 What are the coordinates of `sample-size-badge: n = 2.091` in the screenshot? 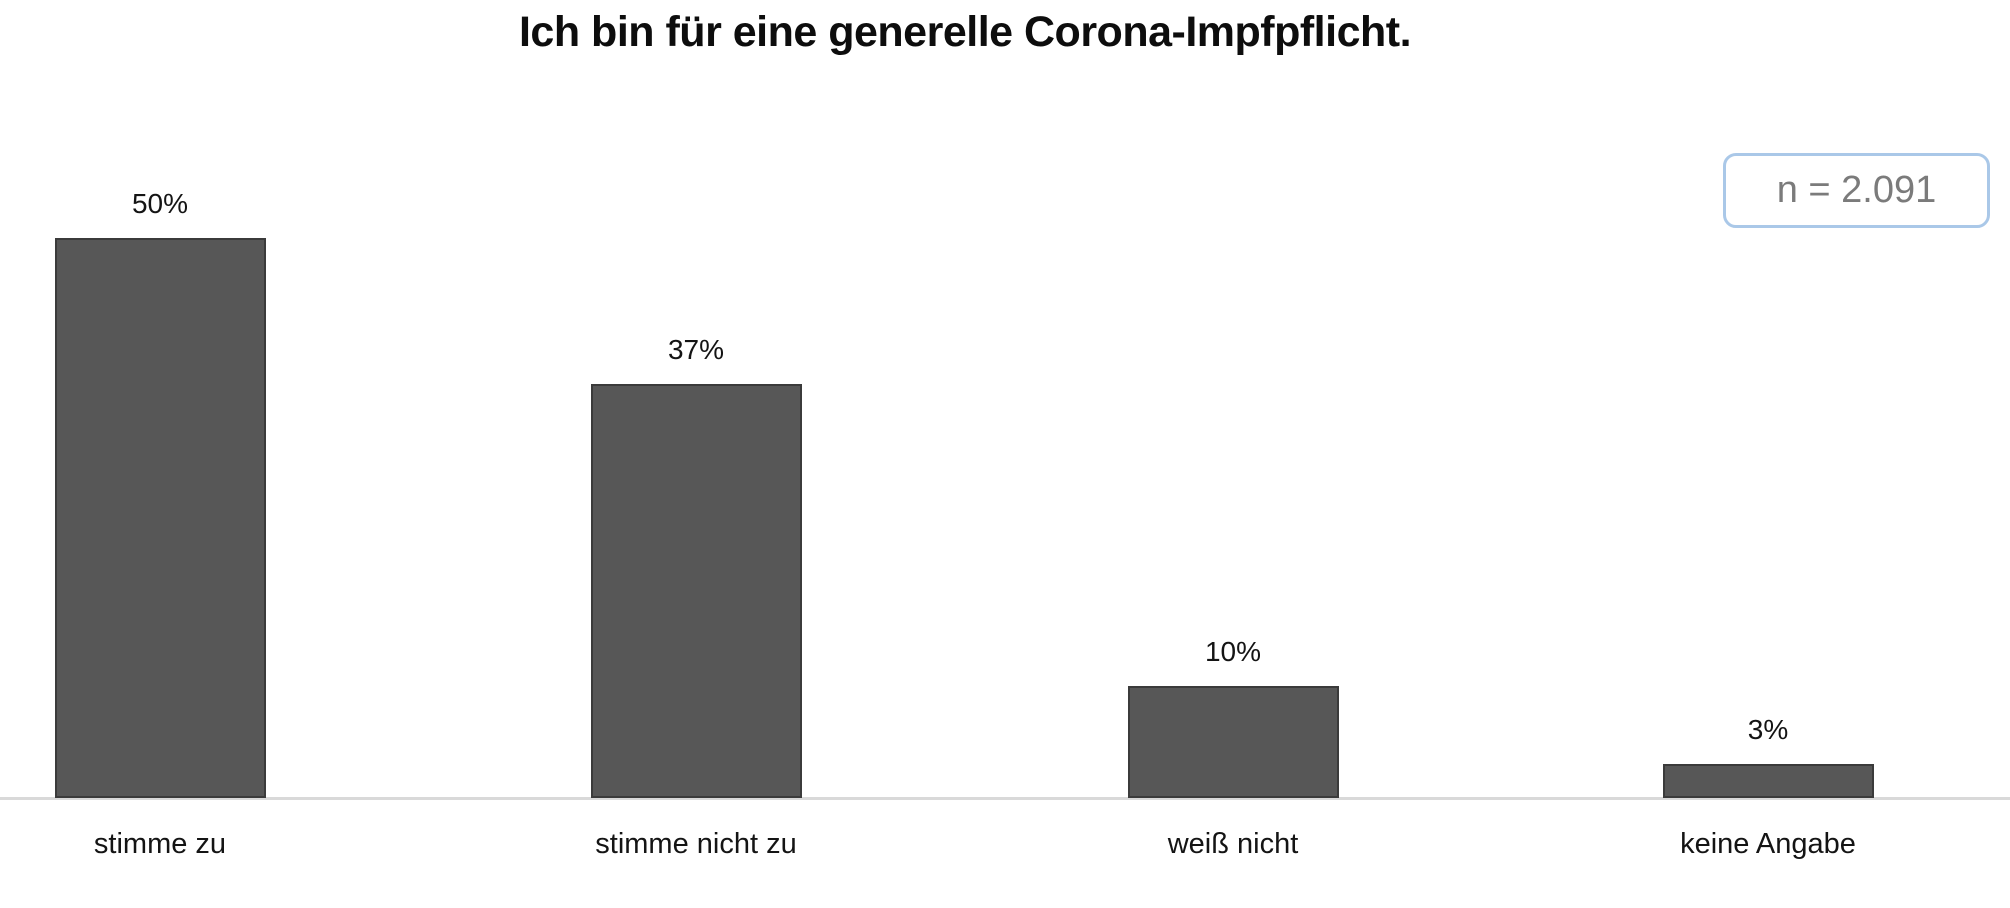 It's located at (1856, 190).